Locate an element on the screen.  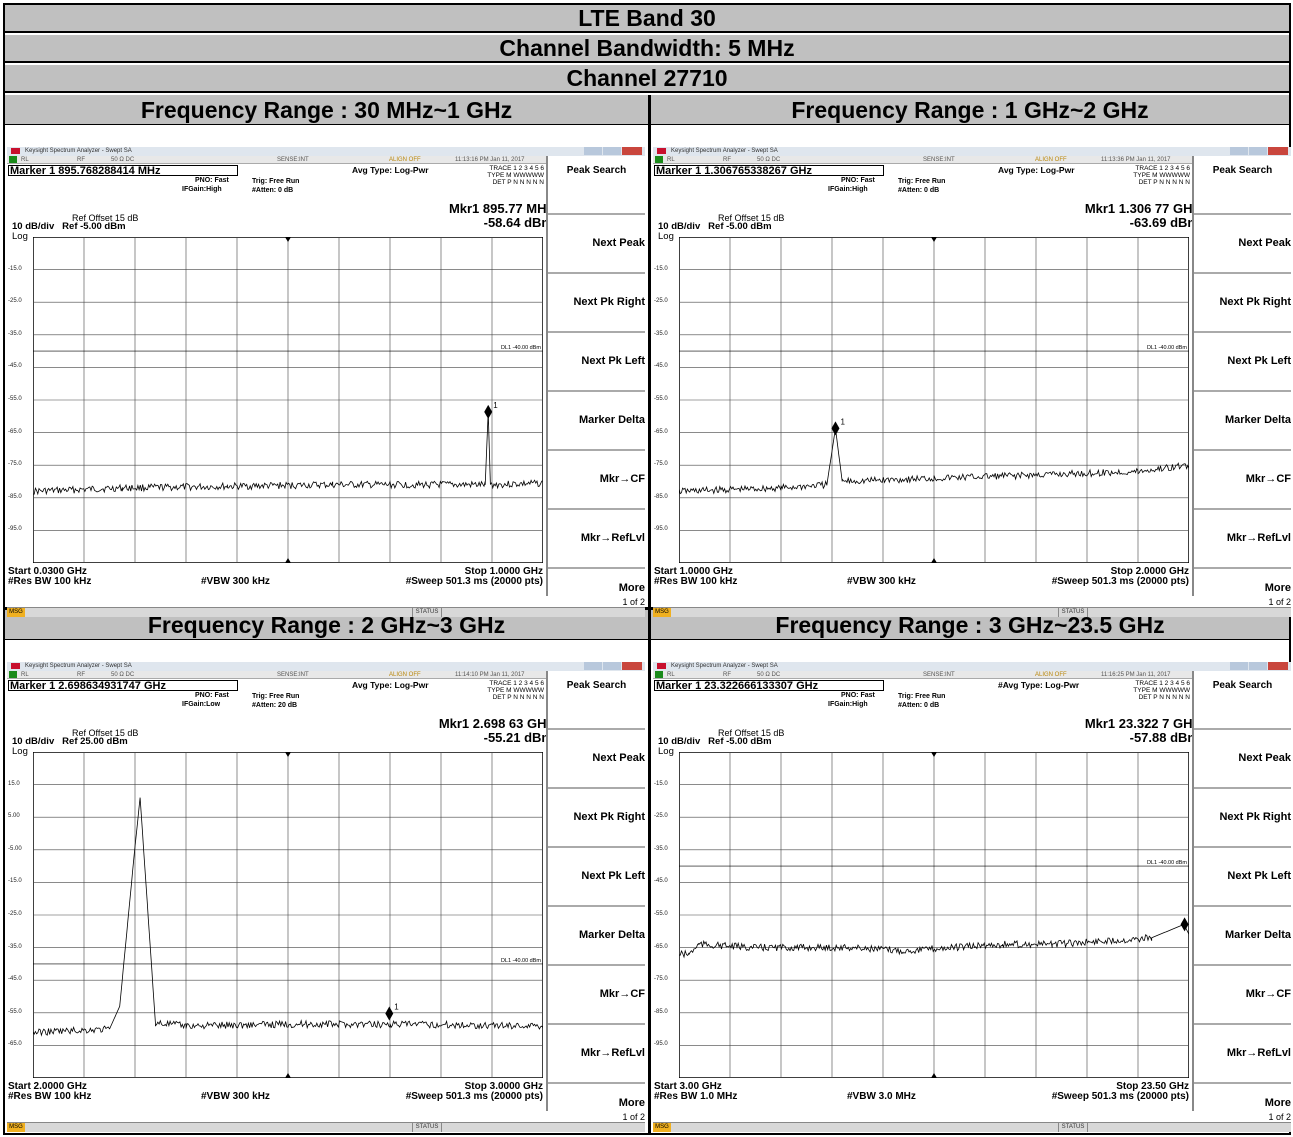
log-label: Log is located at coordinates (666, 751).